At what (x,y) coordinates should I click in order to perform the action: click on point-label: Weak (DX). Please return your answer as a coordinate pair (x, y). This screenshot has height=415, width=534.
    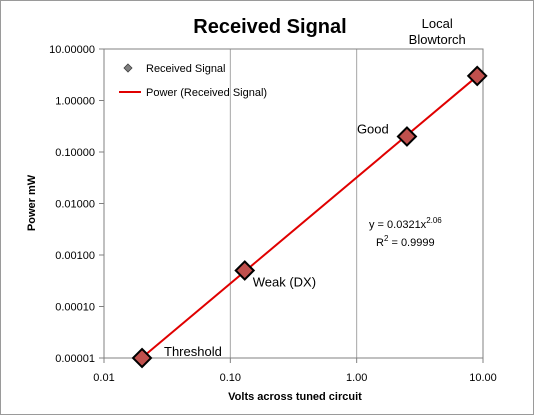
    Looking at the image, I should click on (284, 282).